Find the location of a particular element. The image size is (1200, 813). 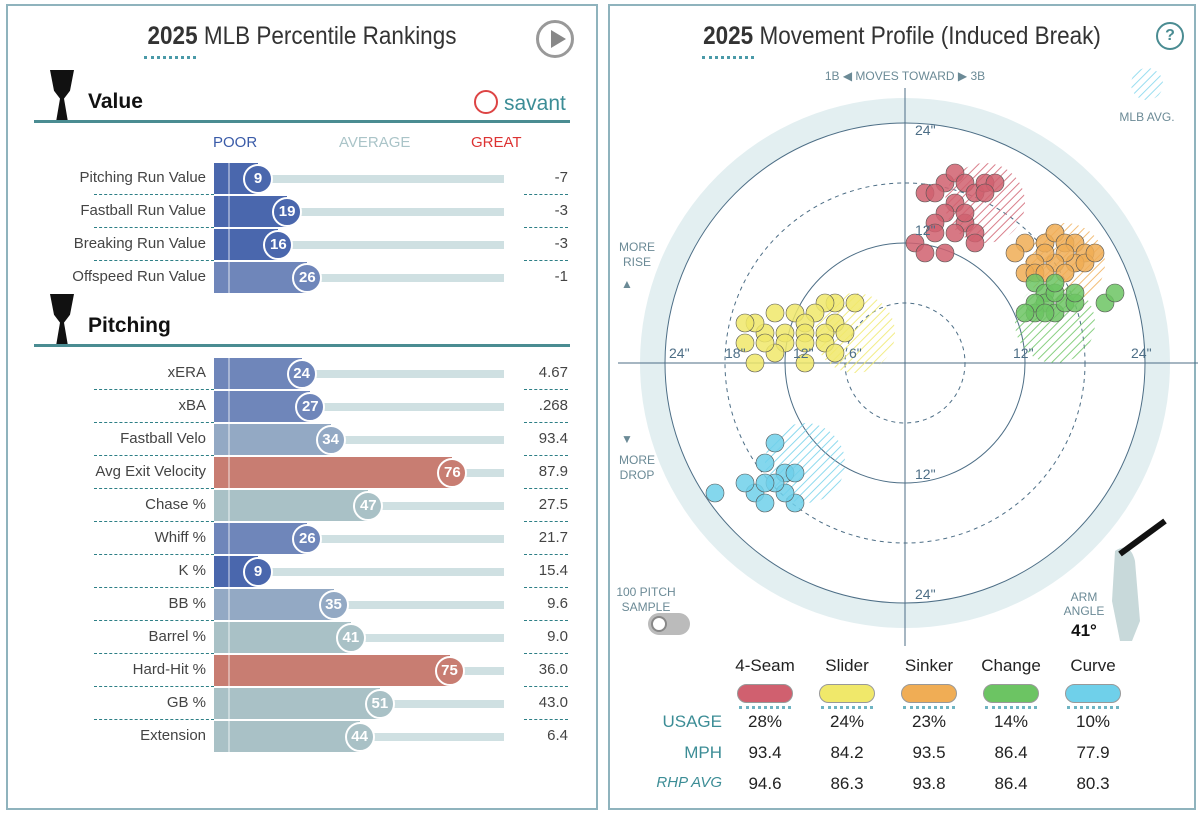

section-title: Value is located at coordinates (115, 101).